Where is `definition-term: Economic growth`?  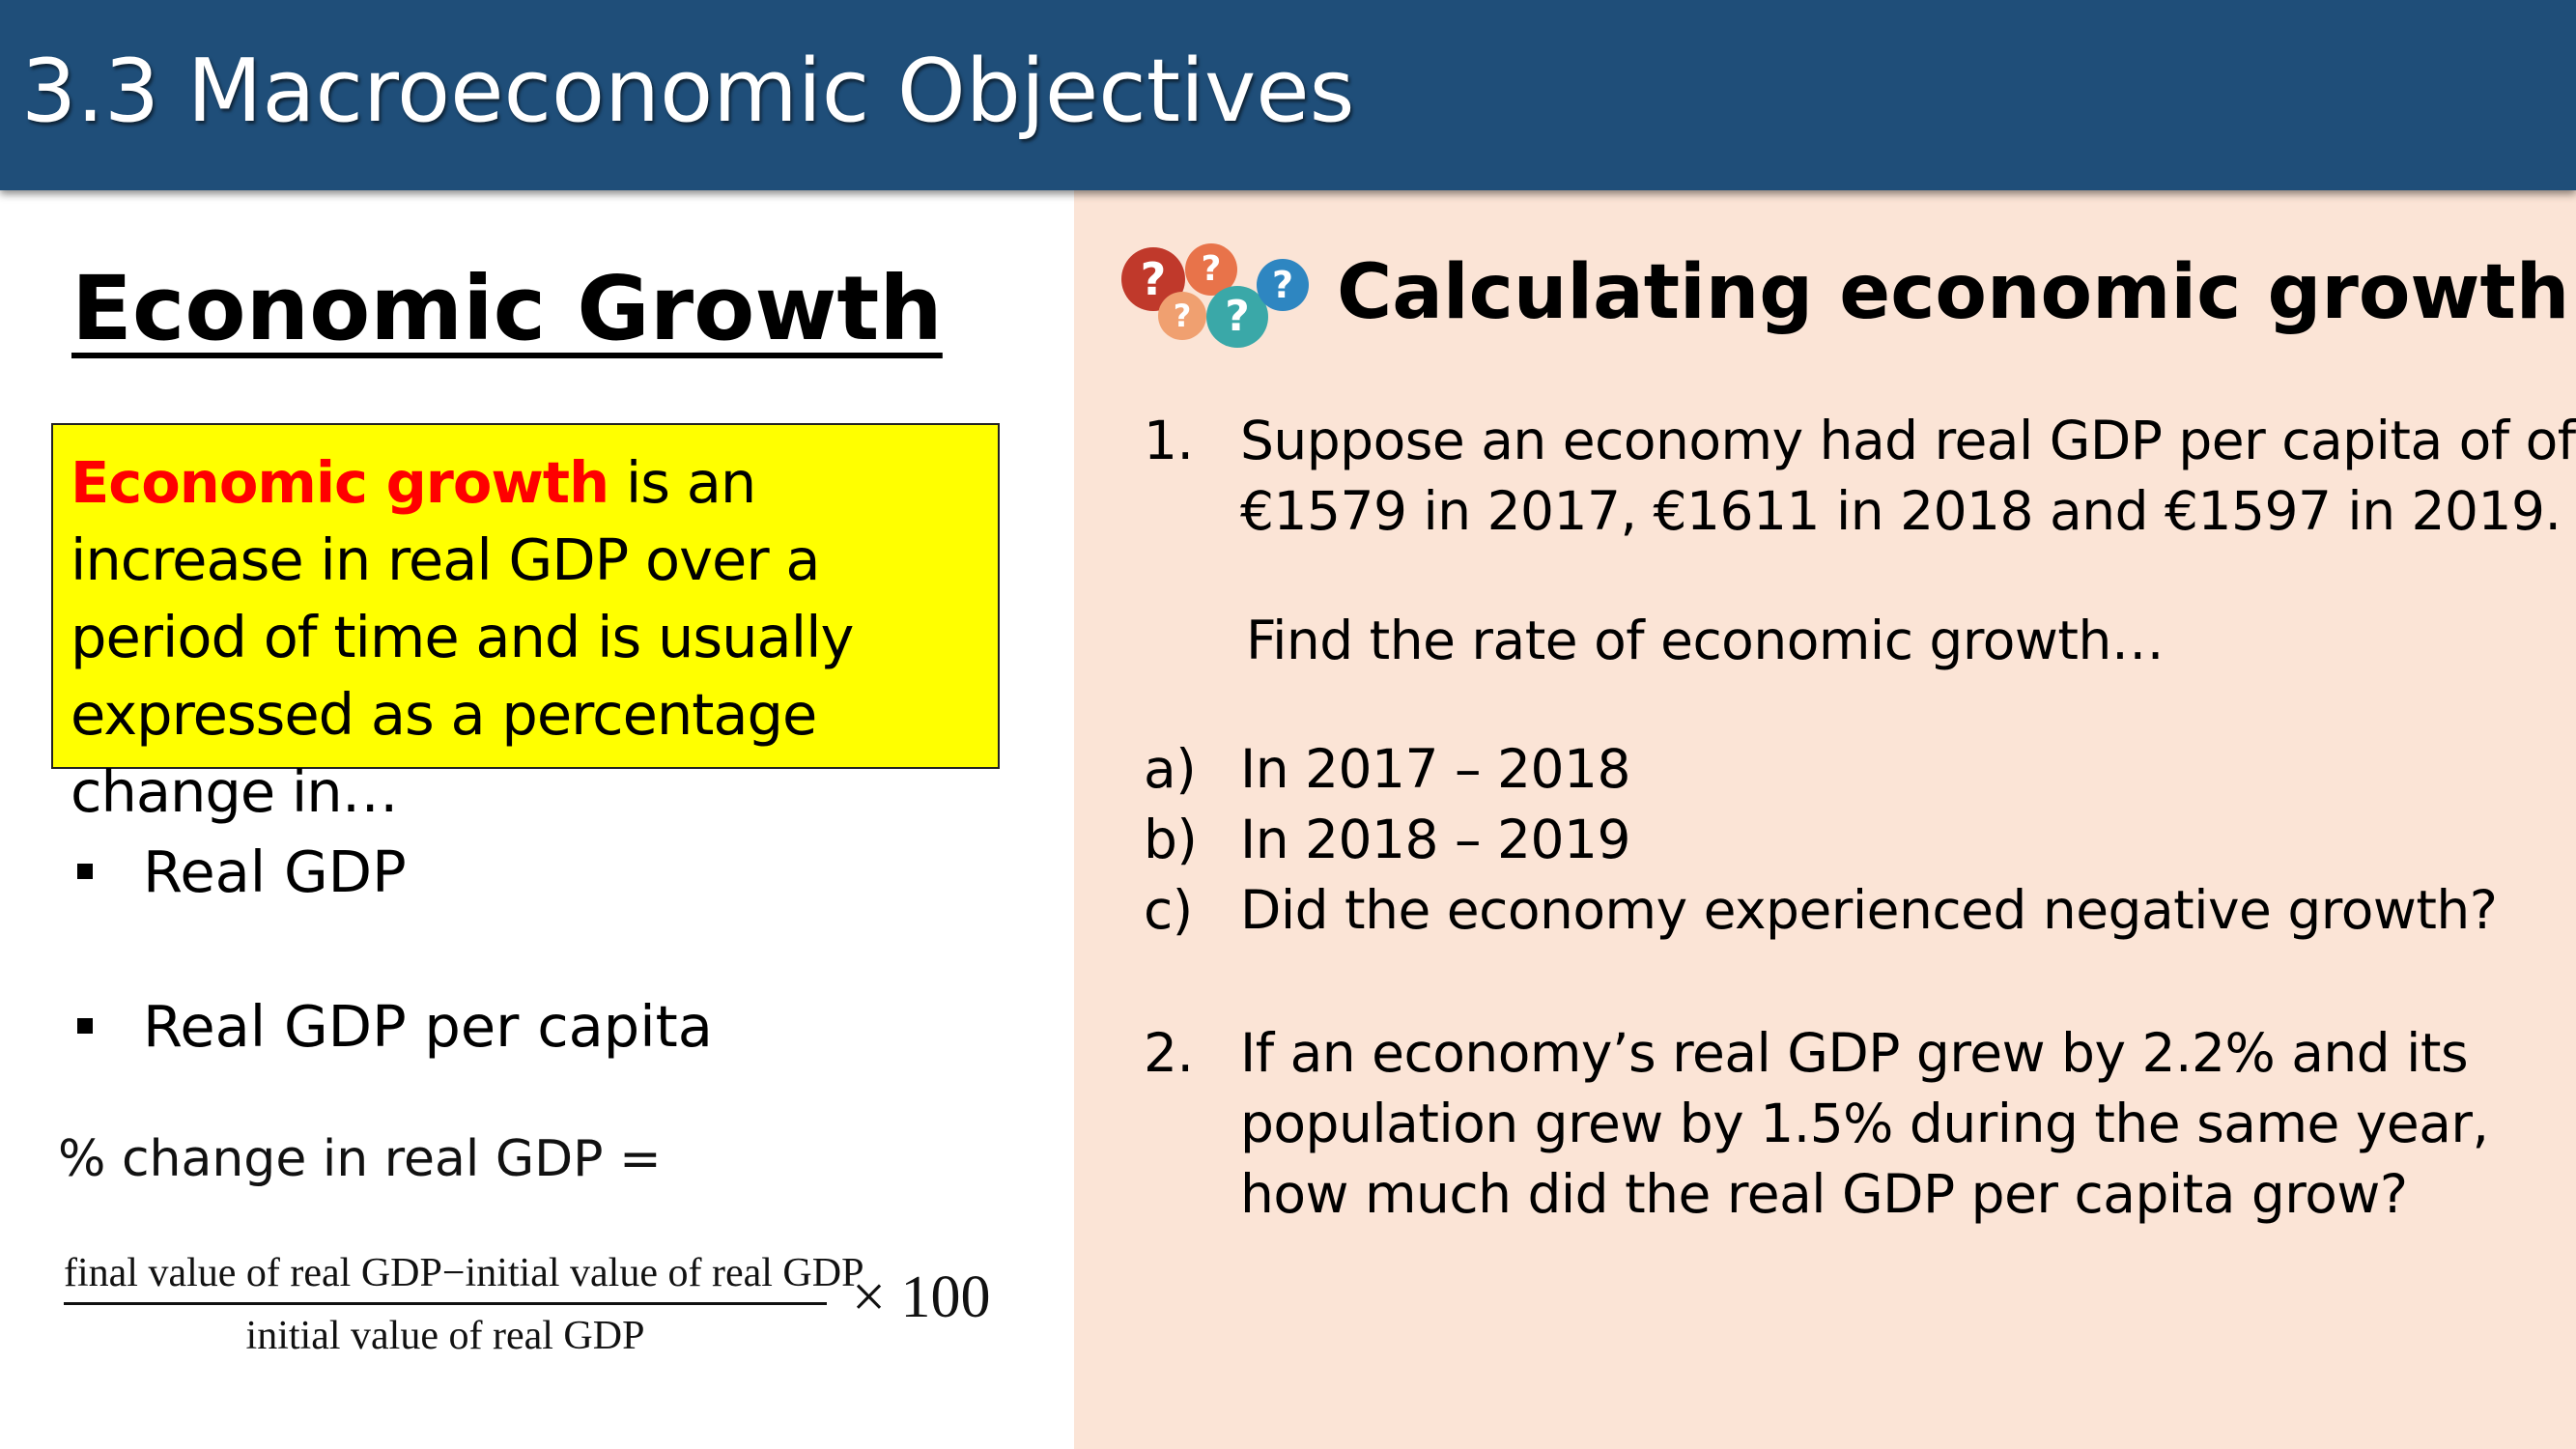
definition-term: Economic growth is located at coordinates (340, 482).